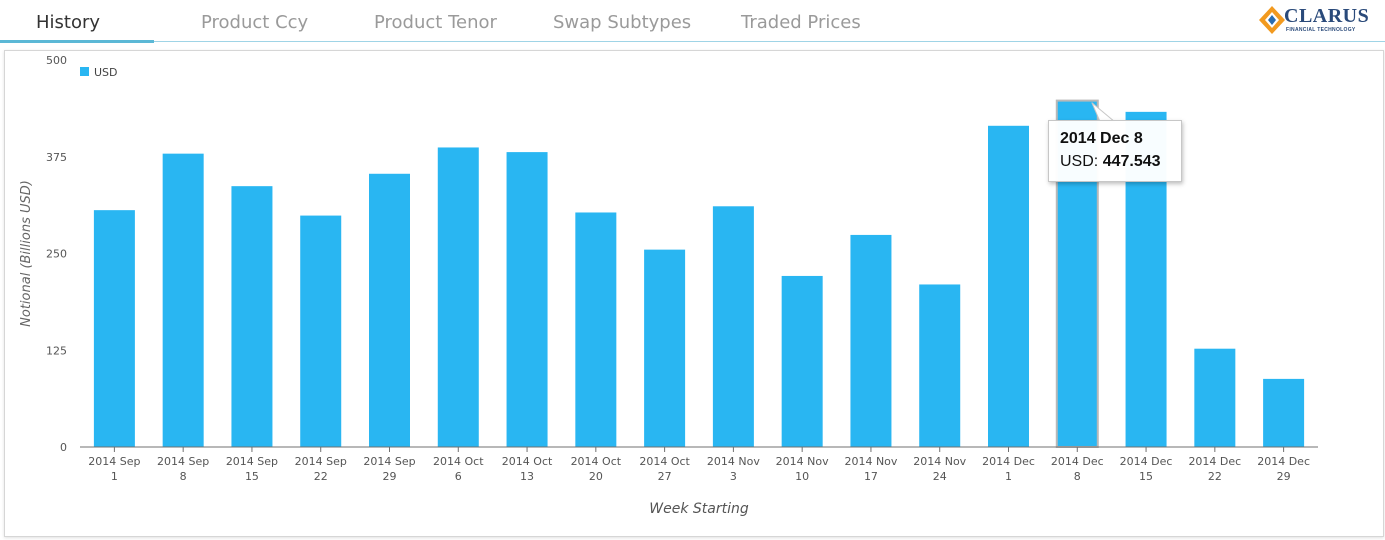 The image size is (1385, 540). Describe the element at coordinates (871, 476) in the screenshot. I see `x-tick-label-line2: 17` at that location.